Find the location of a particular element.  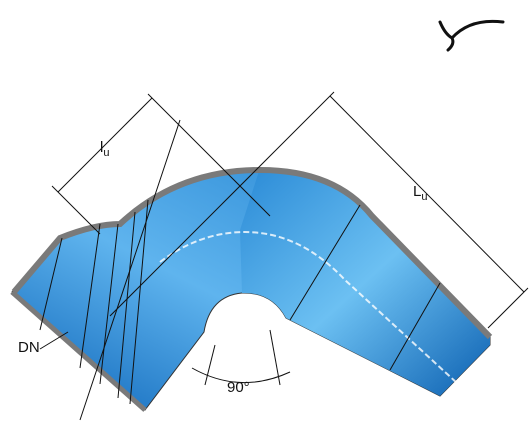

socket-face is located at coordinates (78, 351).